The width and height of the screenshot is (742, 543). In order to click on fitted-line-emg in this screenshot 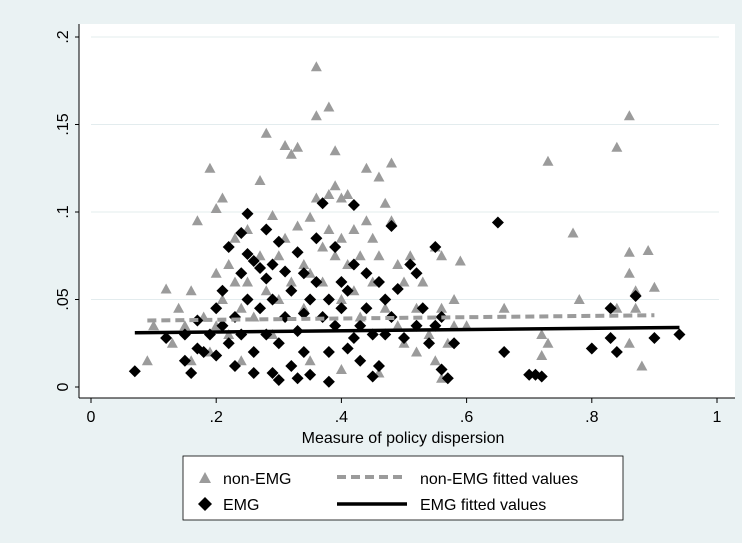, I will do `click(407, 330)`.